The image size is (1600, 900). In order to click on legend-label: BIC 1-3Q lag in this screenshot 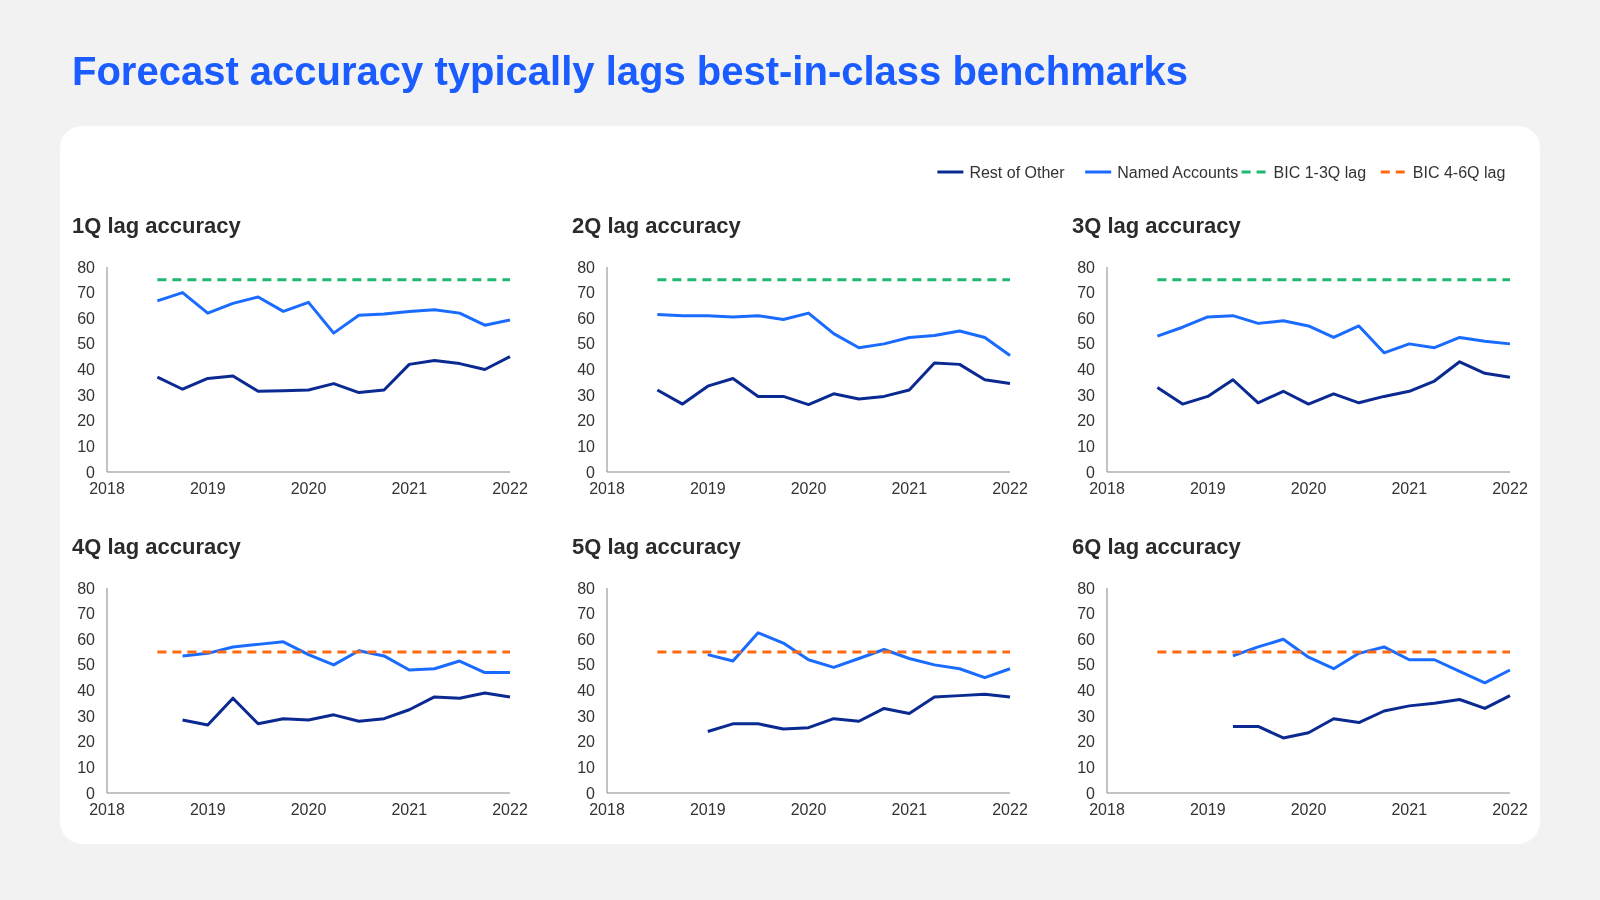, I will do `click(1320, 172)`.